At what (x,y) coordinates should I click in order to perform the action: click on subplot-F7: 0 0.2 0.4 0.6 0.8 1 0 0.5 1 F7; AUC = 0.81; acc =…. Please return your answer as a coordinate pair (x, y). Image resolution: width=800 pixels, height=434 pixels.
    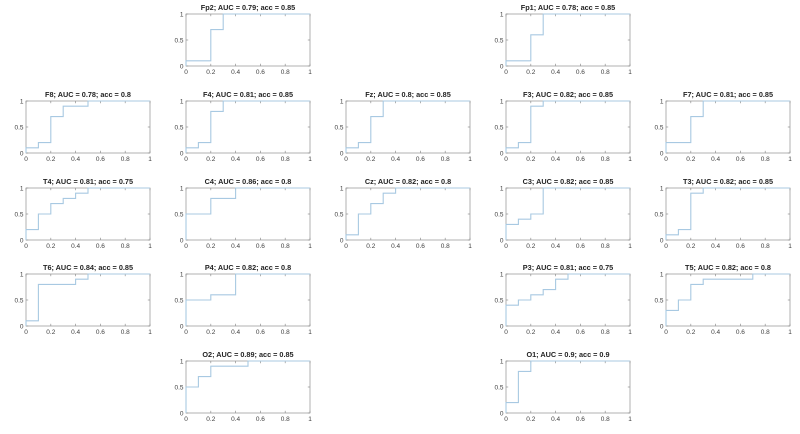
    Looking at the image, I should click on (720, 130).